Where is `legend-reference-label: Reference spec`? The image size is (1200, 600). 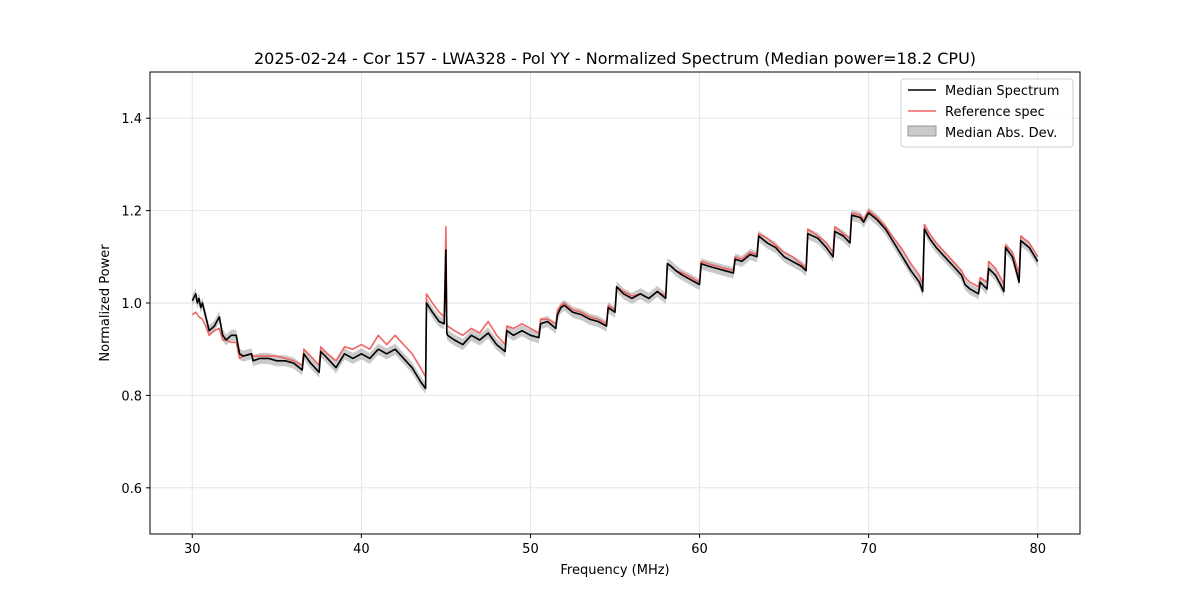 legend-reference-label: Reference spec is located at coordinates (995, 112).